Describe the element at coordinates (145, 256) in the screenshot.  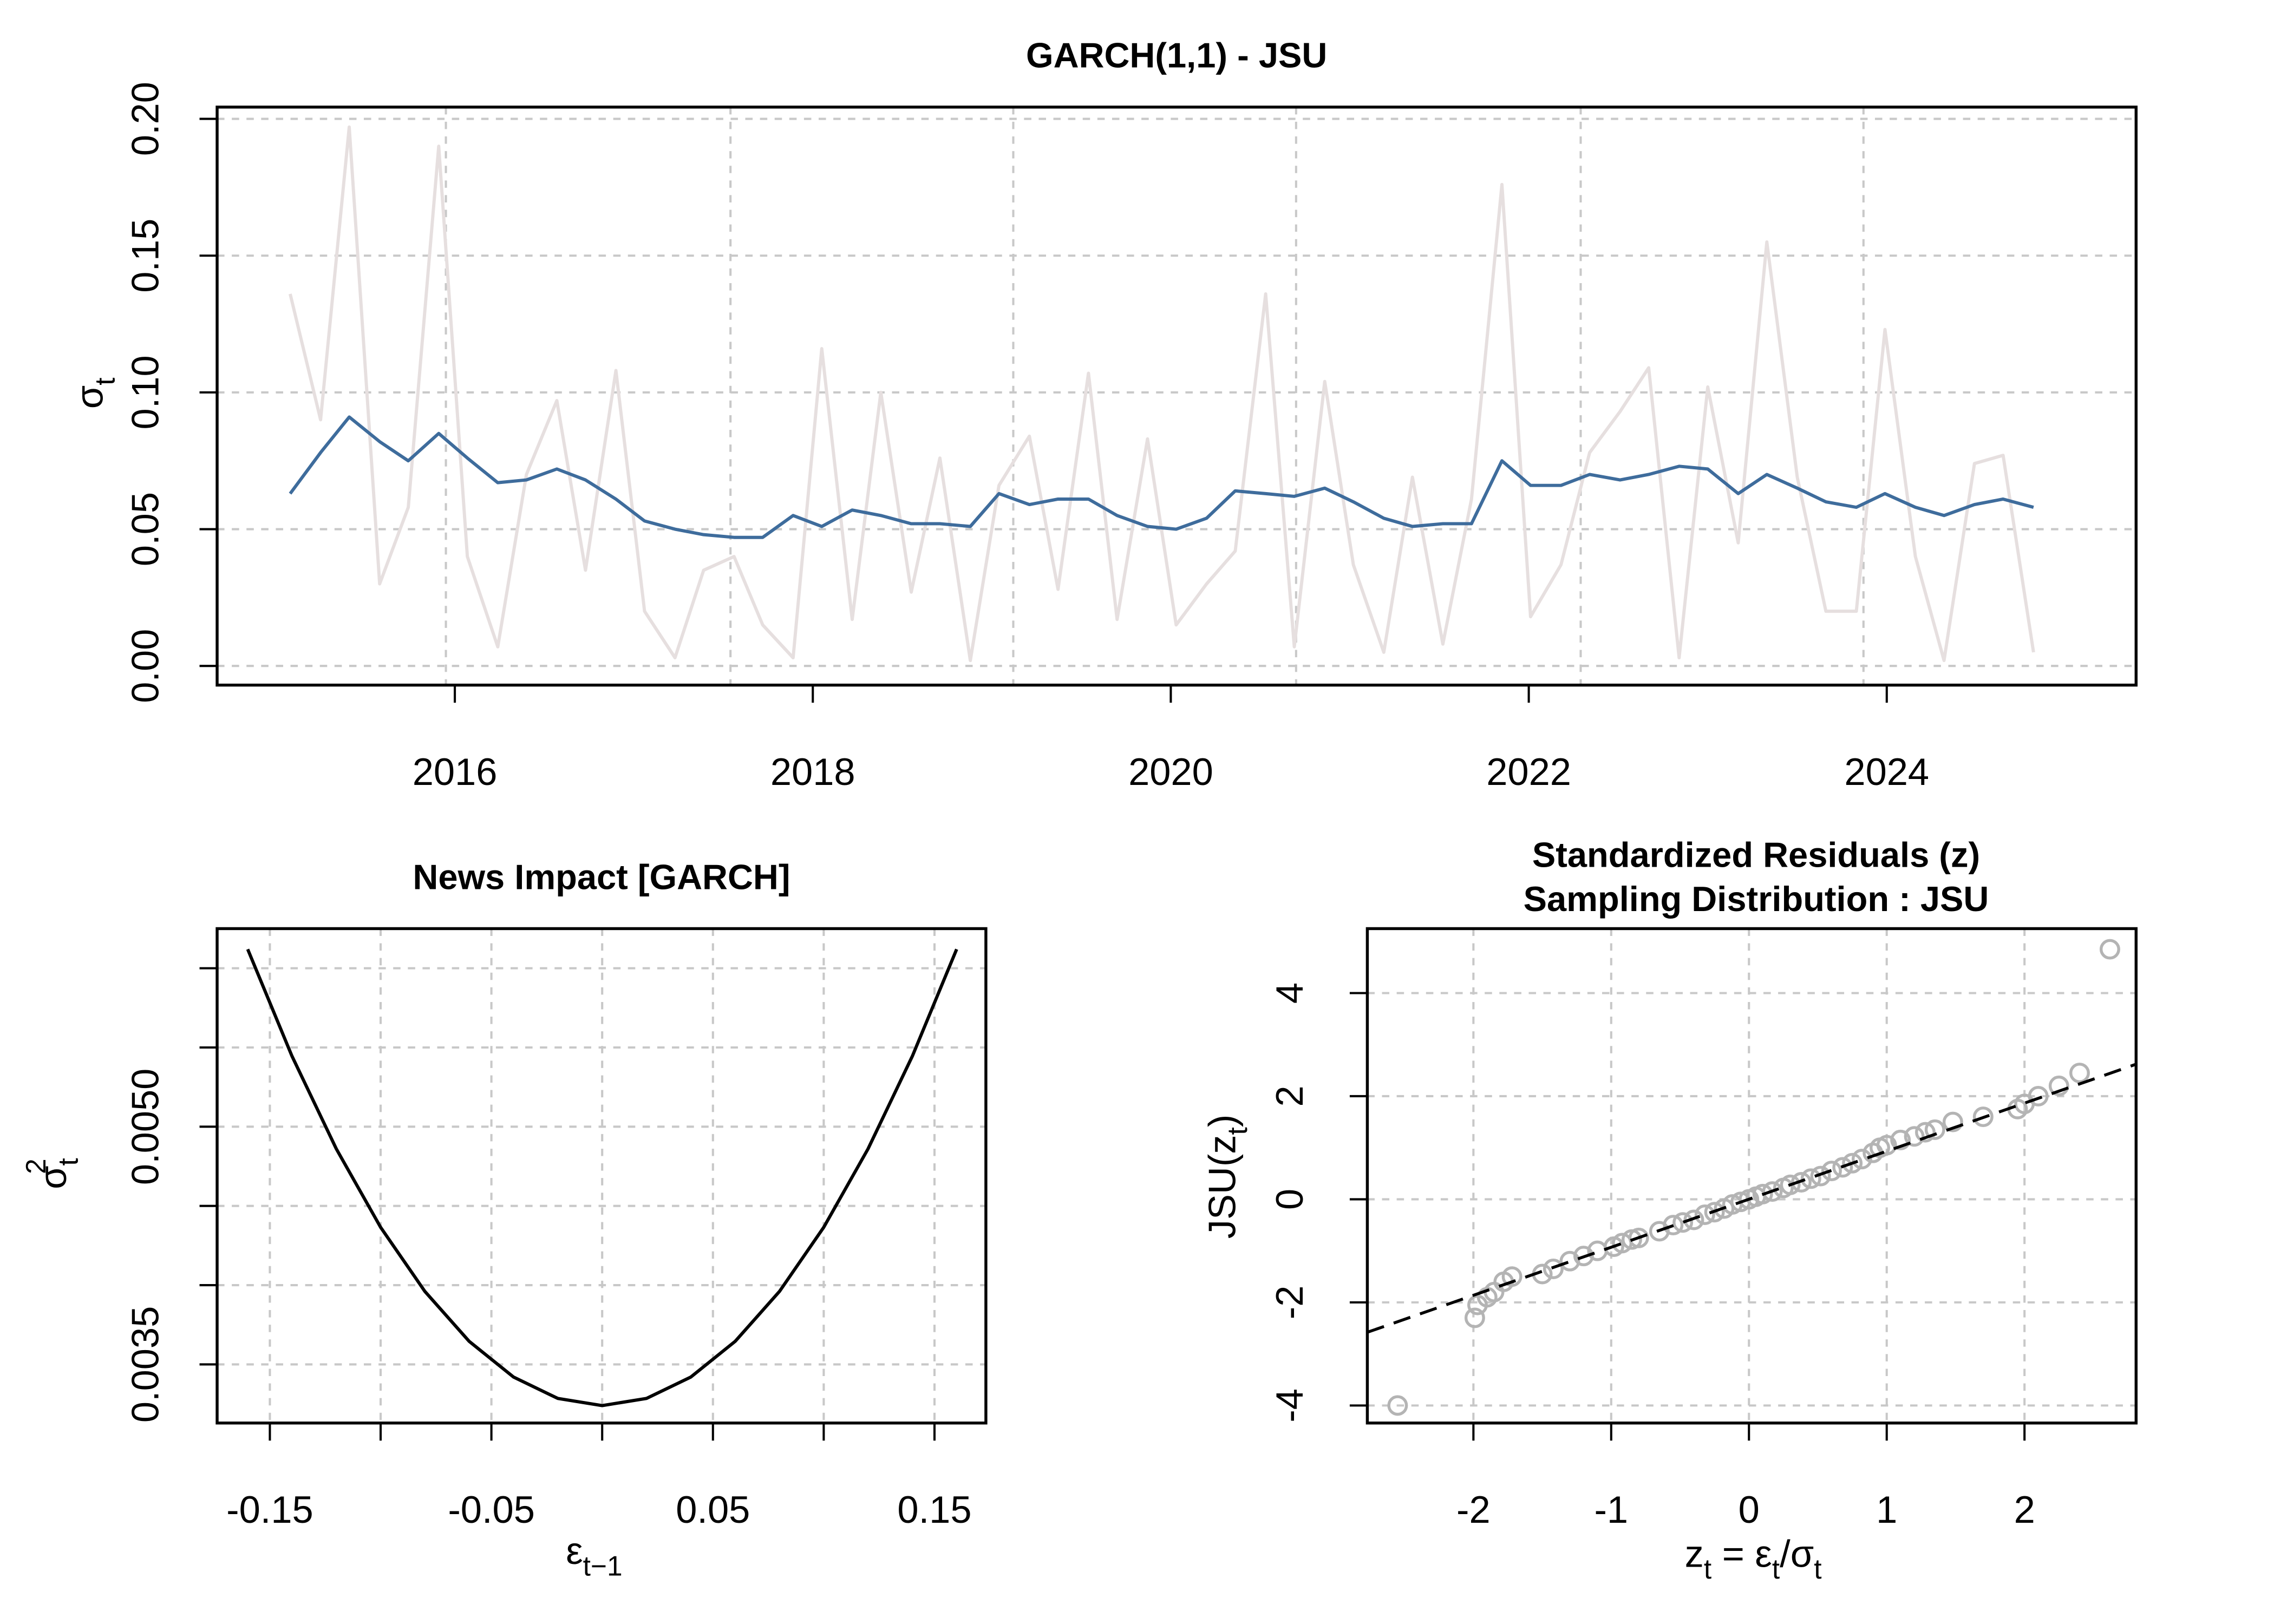
I see `y-tick-label: 0.15` at that location.